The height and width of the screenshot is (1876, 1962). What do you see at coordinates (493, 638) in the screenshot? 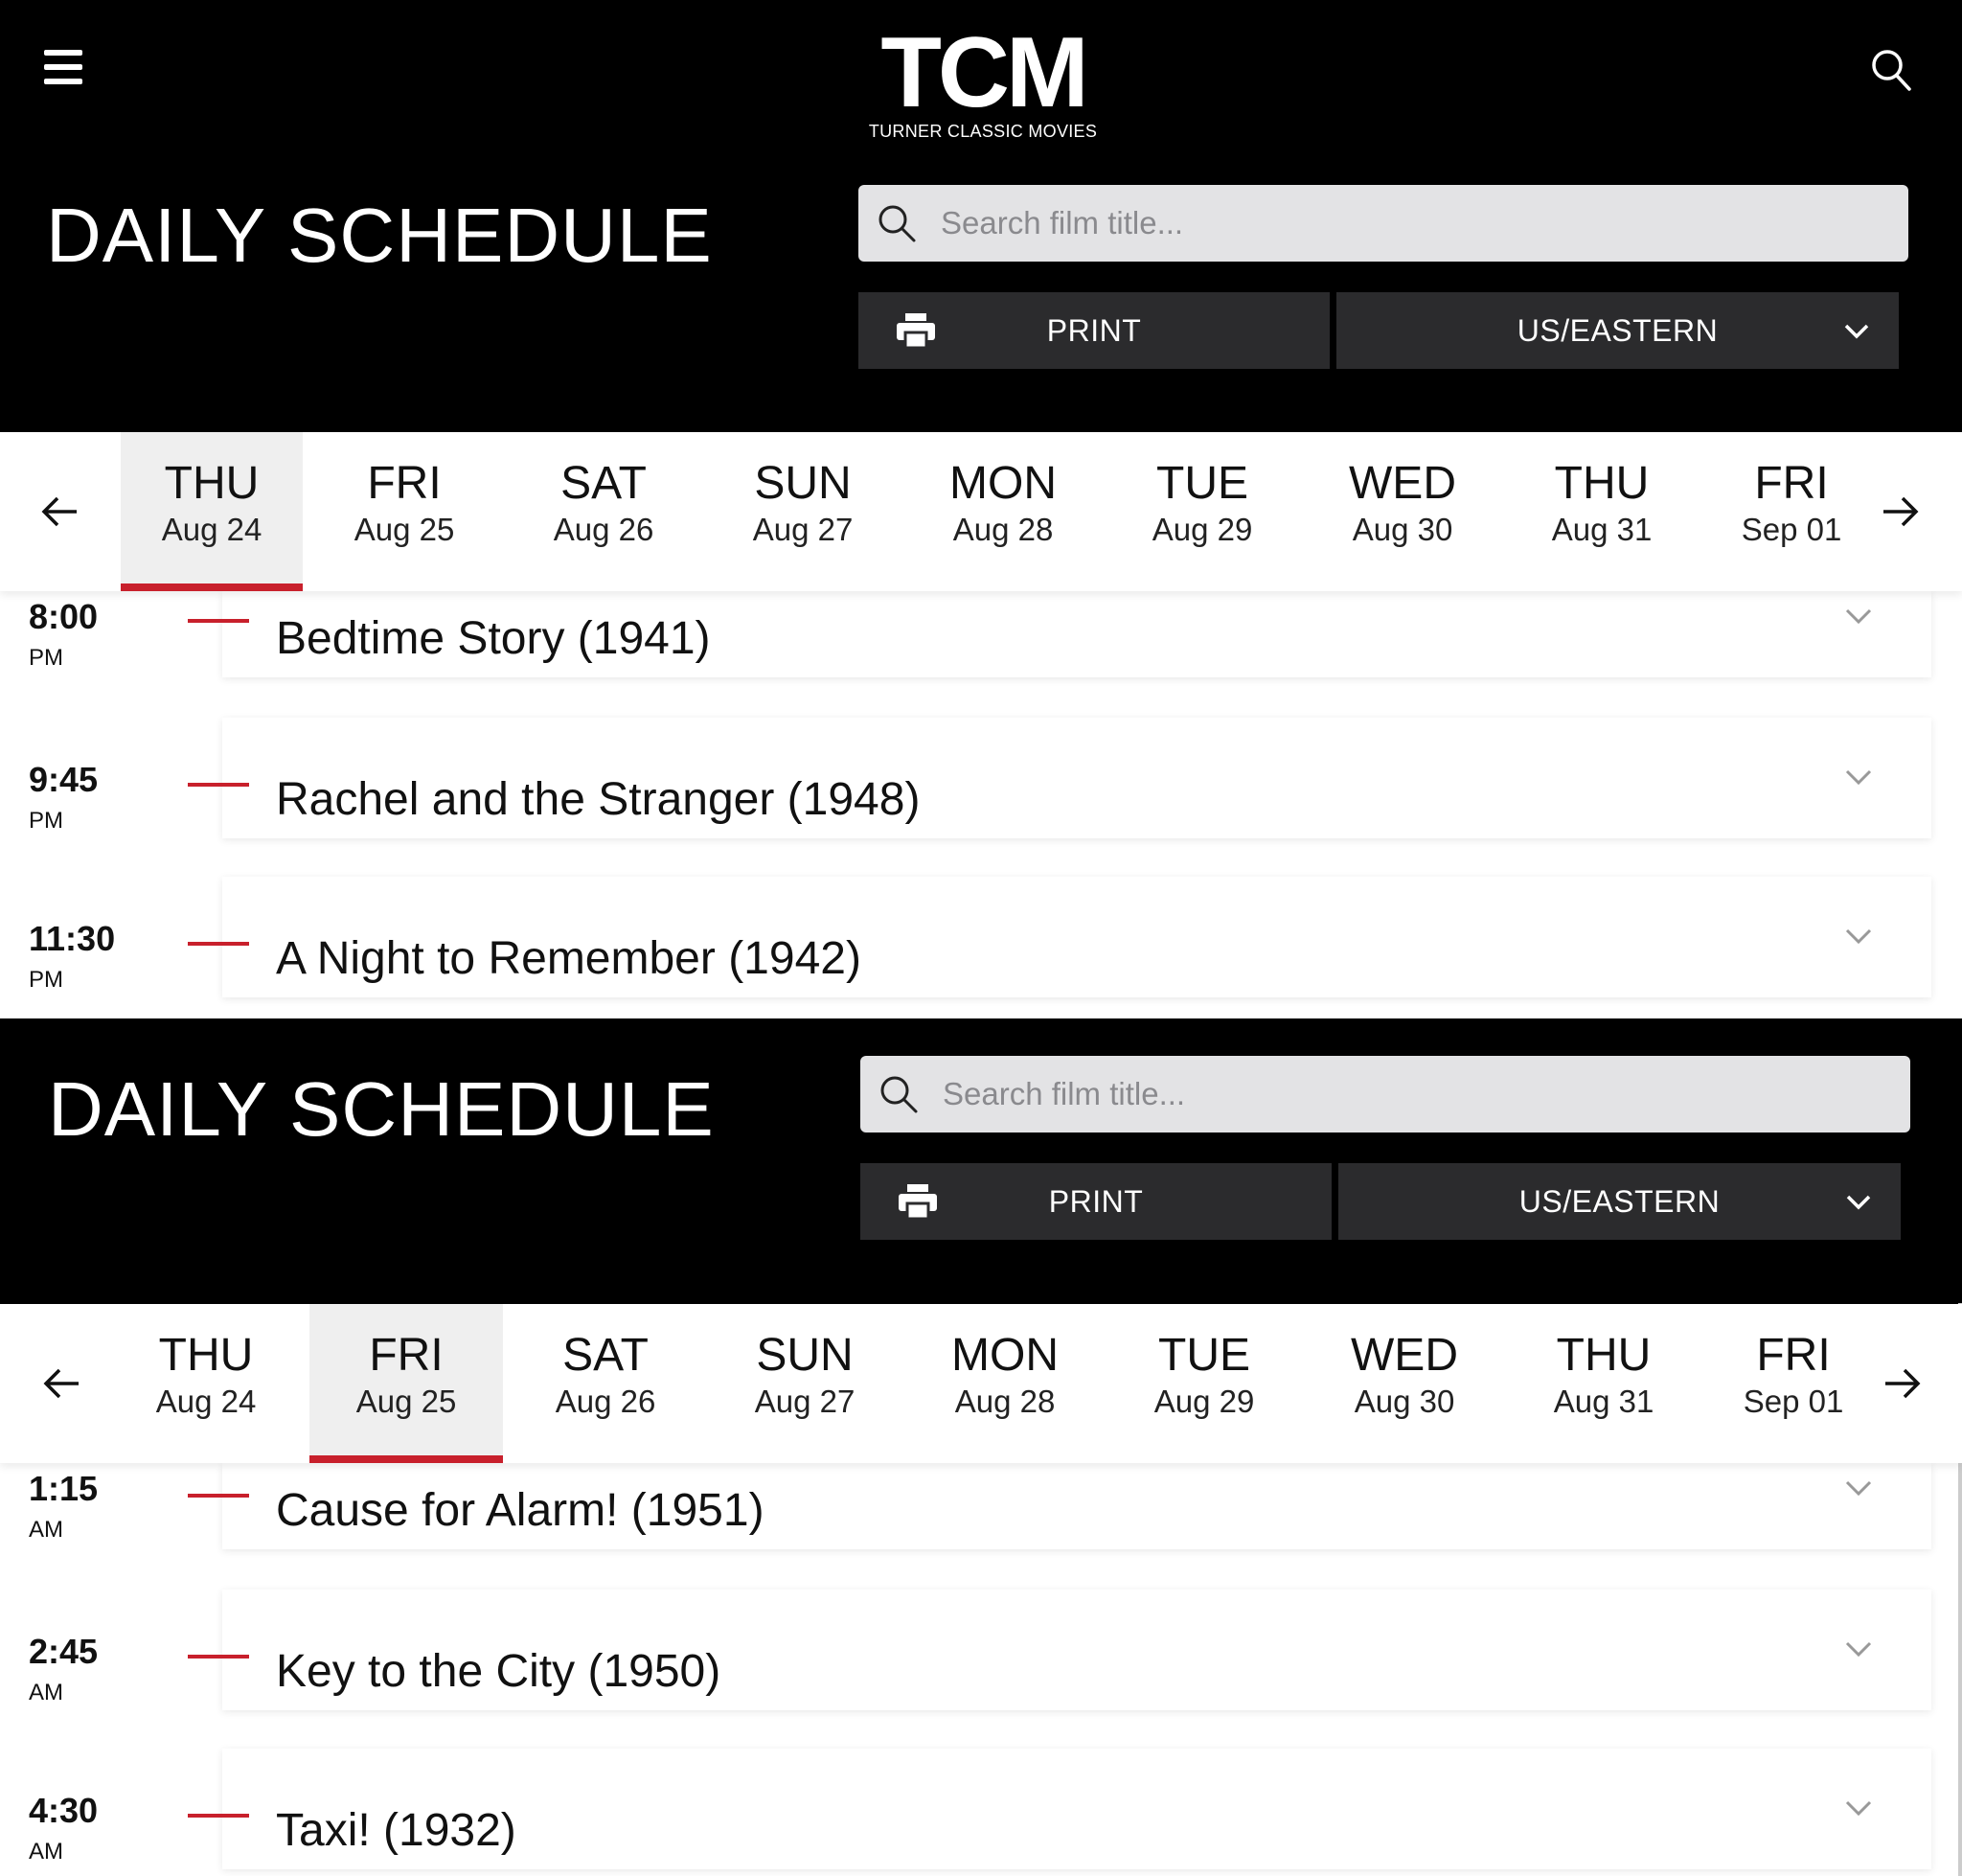
I see `film-title: Bedtime Story (1941)` at bounding box center [493, 638].